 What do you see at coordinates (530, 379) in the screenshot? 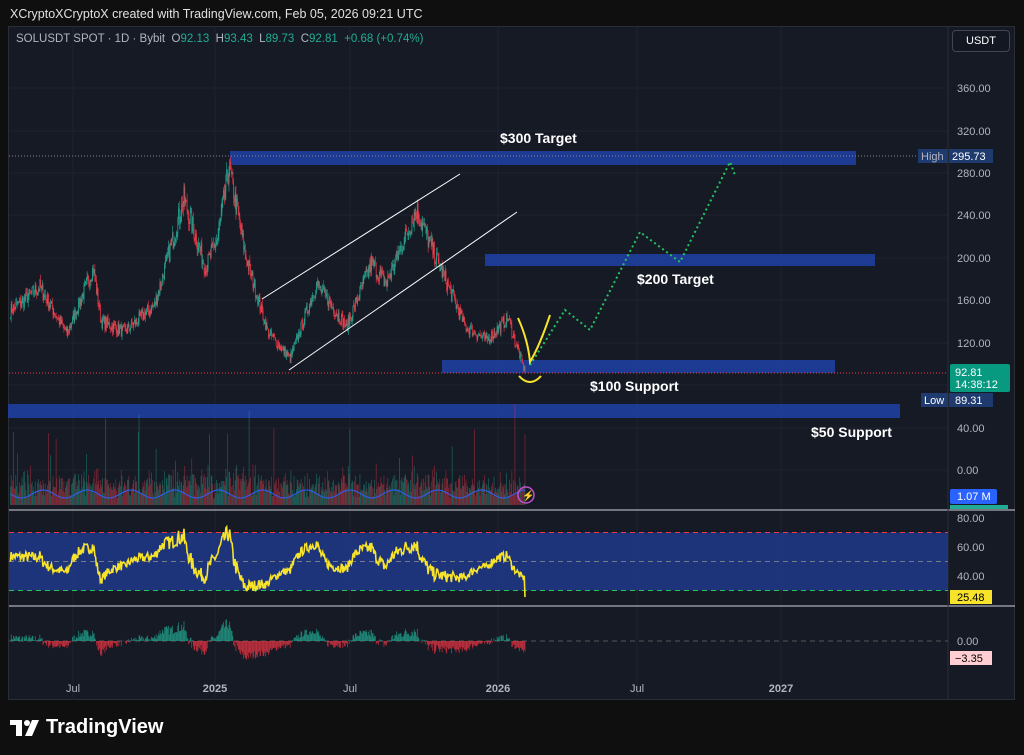
I see `yellow-smile-drawing` at bounding box center [530, 379].